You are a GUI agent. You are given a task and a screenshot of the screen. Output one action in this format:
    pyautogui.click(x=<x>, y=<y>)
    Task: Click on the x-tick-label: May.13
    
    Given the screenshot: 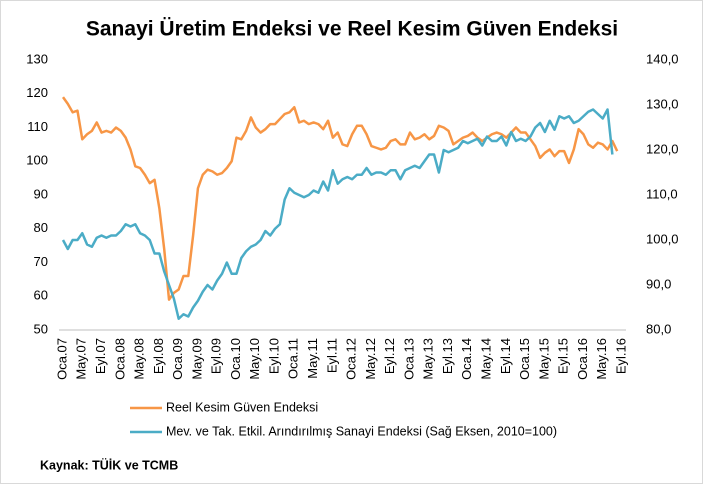 What is the action you would take?
    pyautogui.click(x=428, y=359)
    